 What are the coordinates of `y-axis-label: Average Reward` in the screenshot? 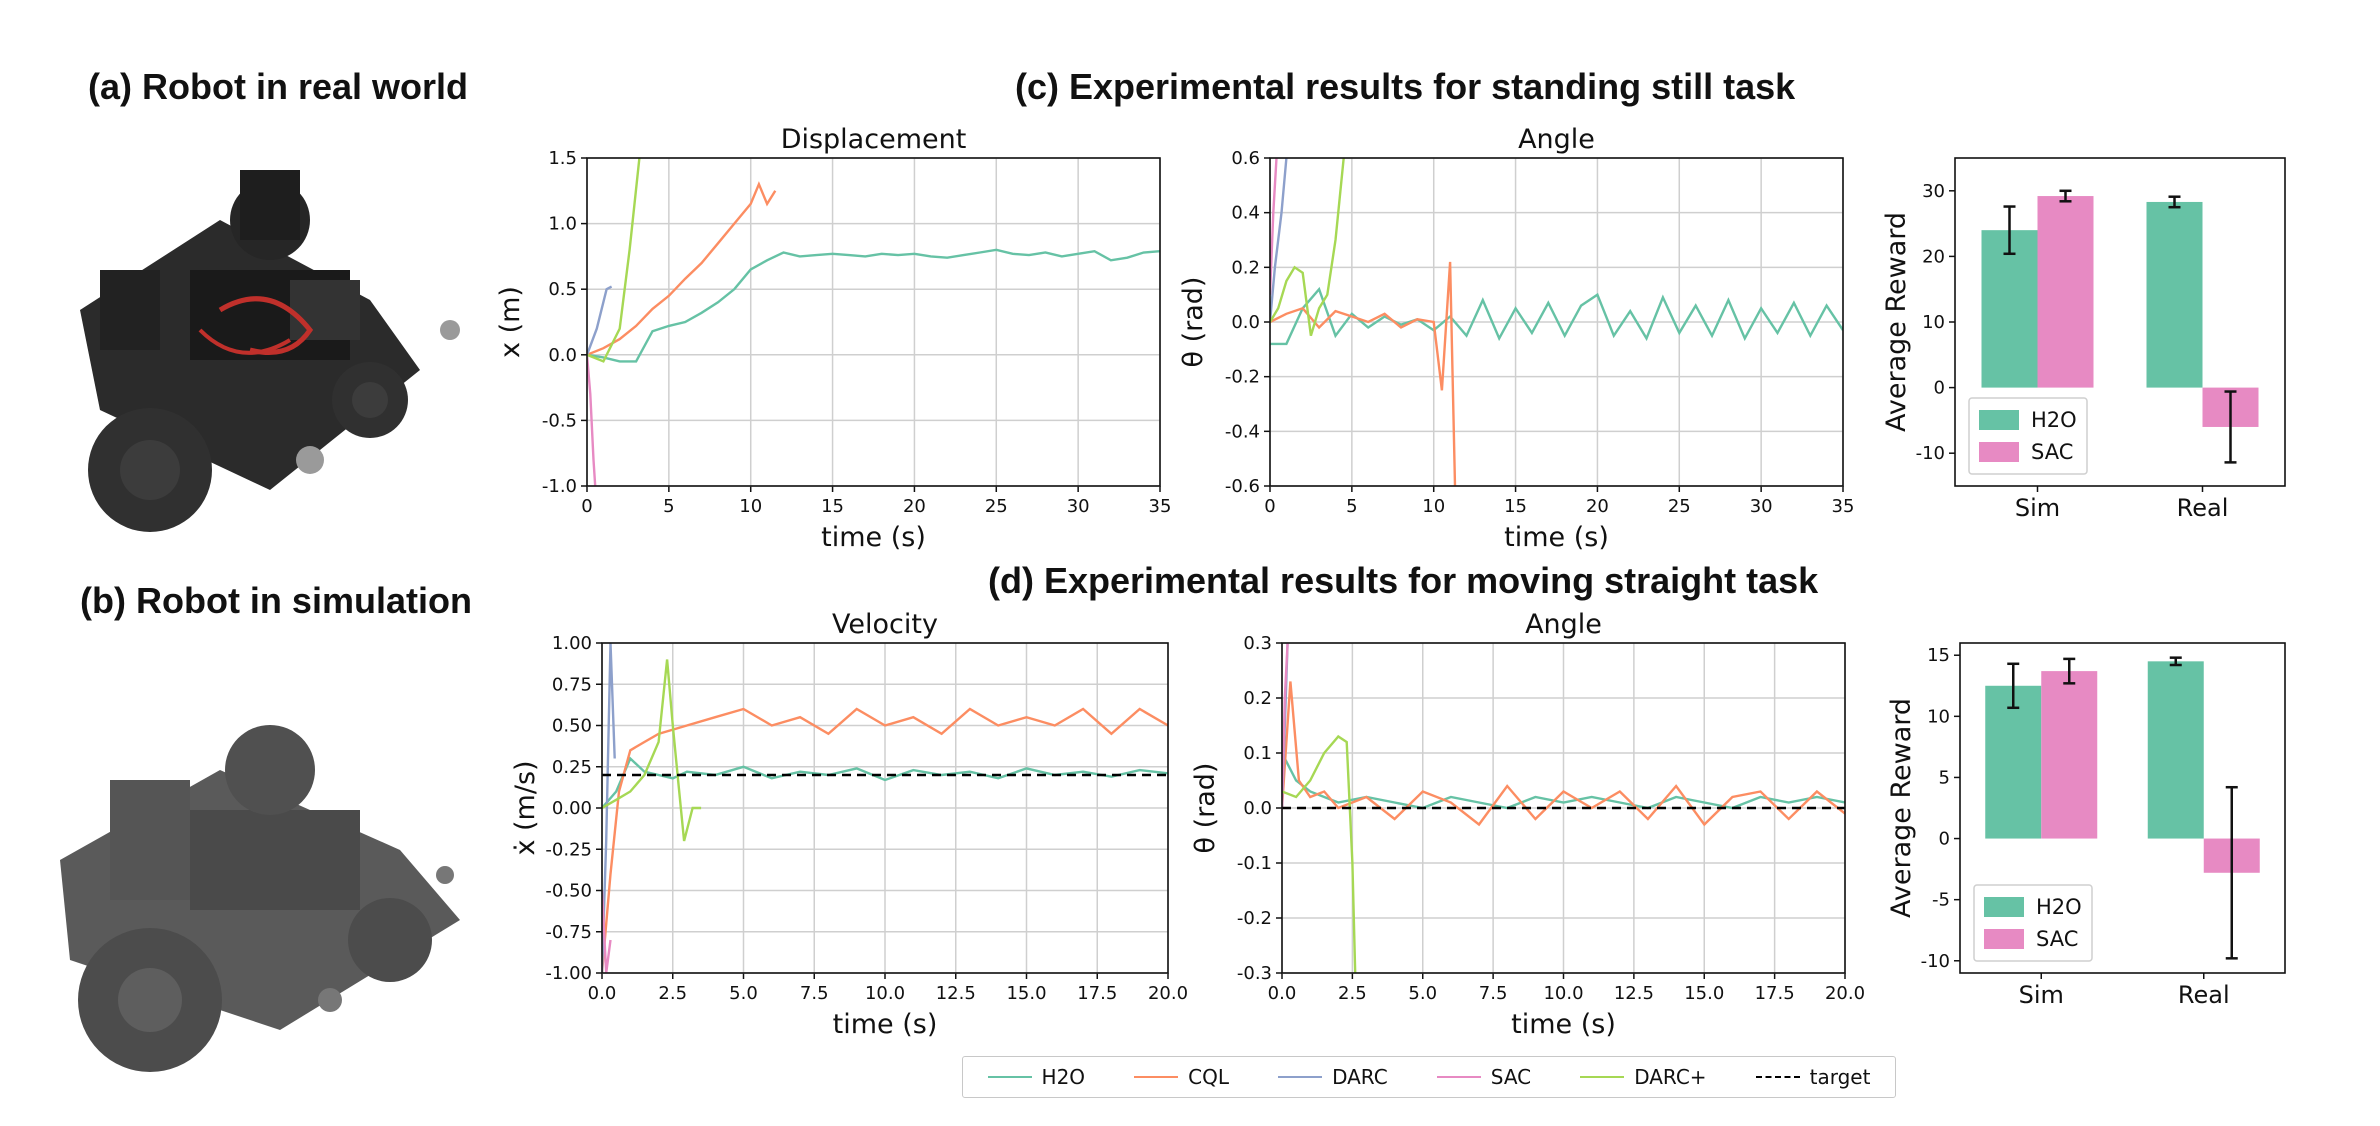 It's located at (1896, 322).